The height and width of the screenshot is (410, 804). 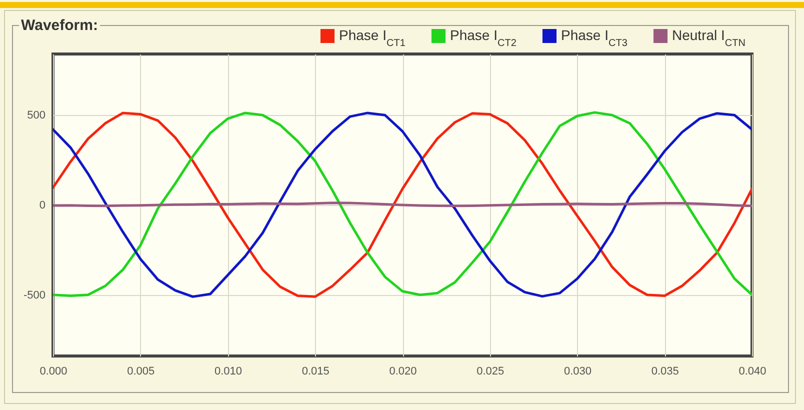 What do you see at coordinates (42, 206) in the screenshot?
I see `y-tick-label: 0` at bounding box center [42, 206].